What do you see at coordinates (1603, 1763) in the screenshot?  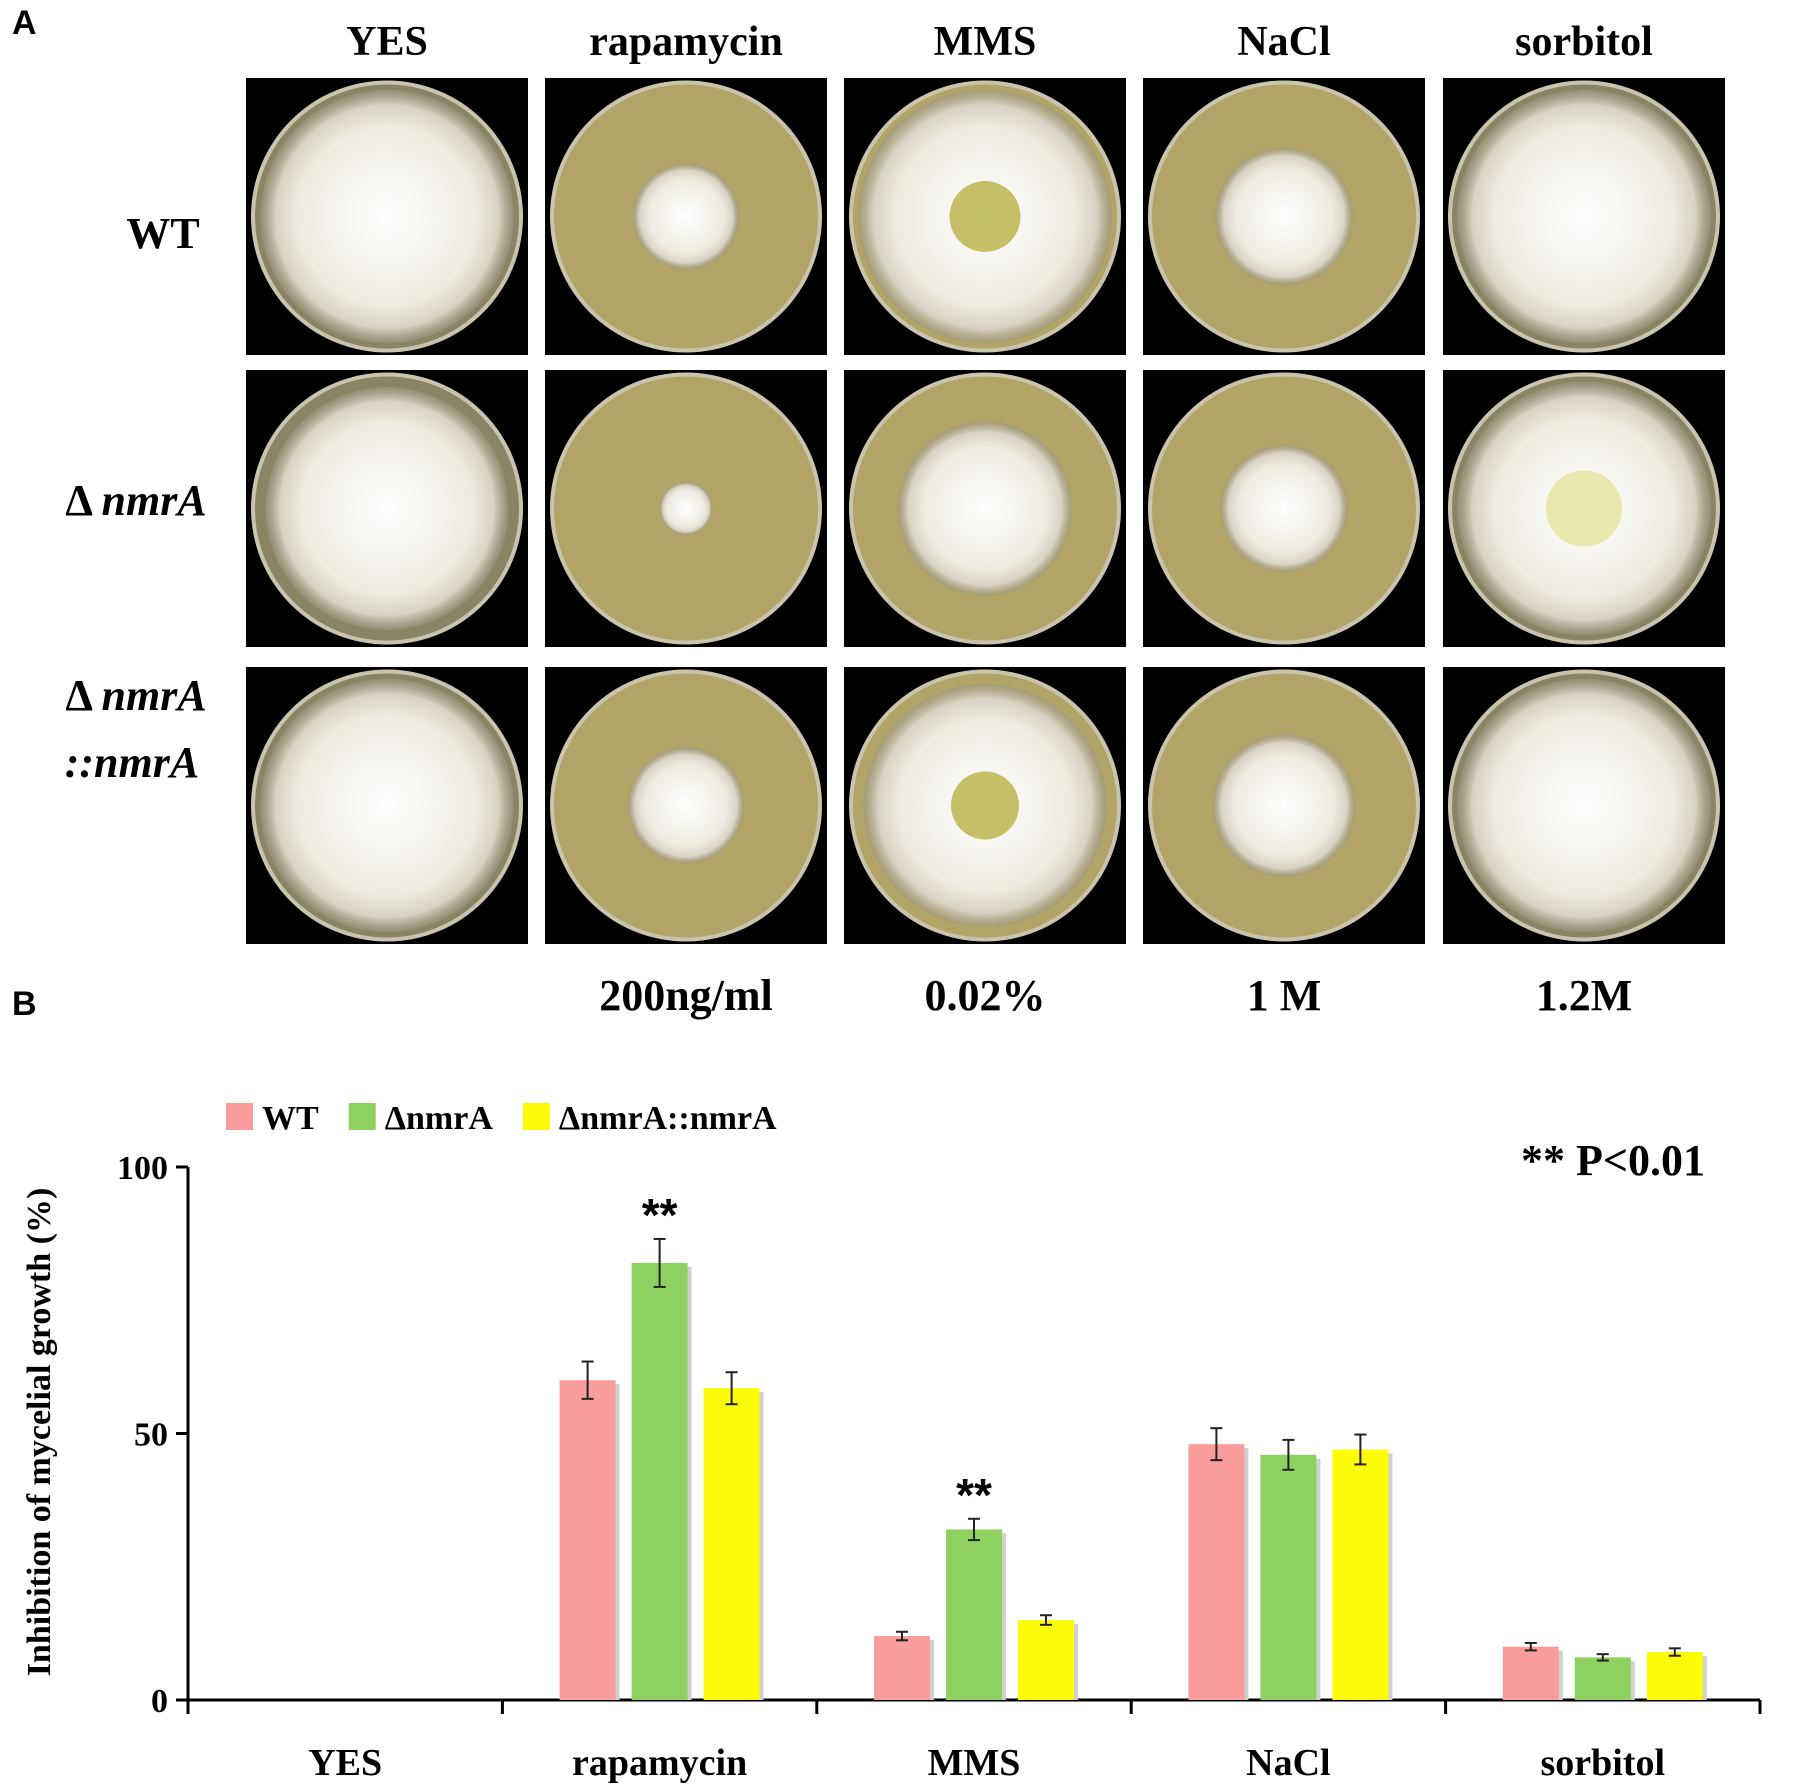 I see `x-tick-label: sorbitol` at bounding box center [1603, 1763].